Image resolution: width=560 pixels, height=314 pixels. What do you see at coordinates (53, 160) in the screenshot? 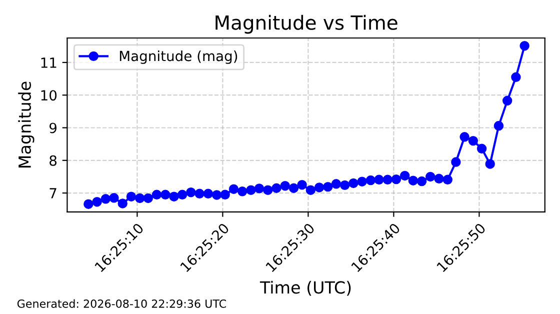
I see `y-tick-label: 8` at bounding box center [53, 160].